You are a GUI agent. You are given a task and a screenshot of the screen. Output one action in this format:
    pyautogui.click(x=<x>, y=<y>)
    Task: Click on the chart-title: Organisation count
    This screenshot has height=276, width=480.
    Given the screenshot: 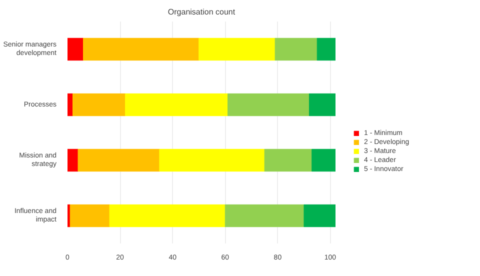 What is the action you would take?
    pyautogui.click(x=202, y=12)
    